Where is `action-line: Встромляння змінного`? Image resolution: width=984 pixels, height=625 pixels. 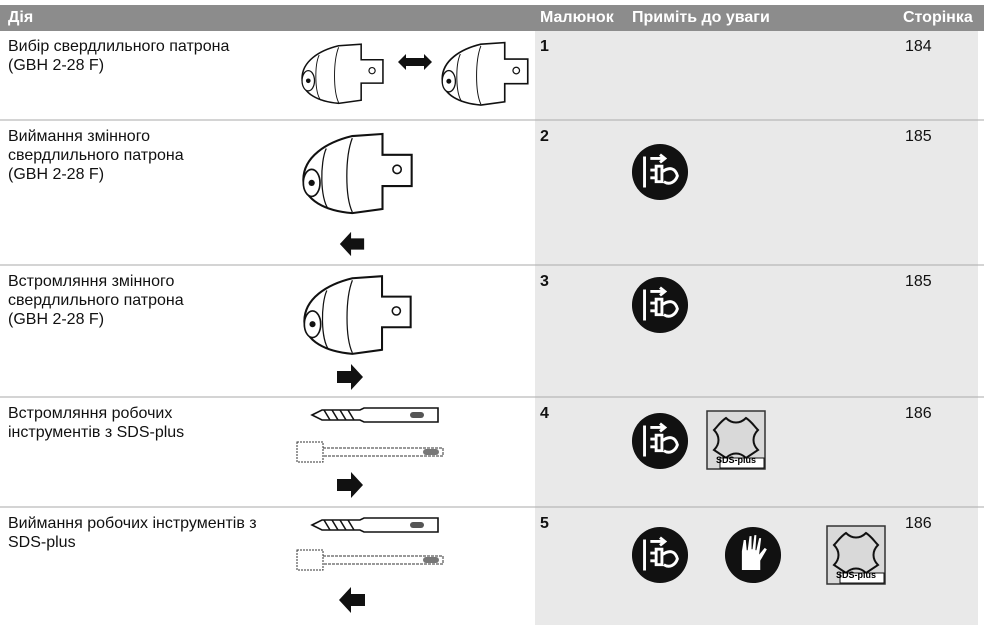 action-line: Встромляння змінного is located at coordinates (91, 281).